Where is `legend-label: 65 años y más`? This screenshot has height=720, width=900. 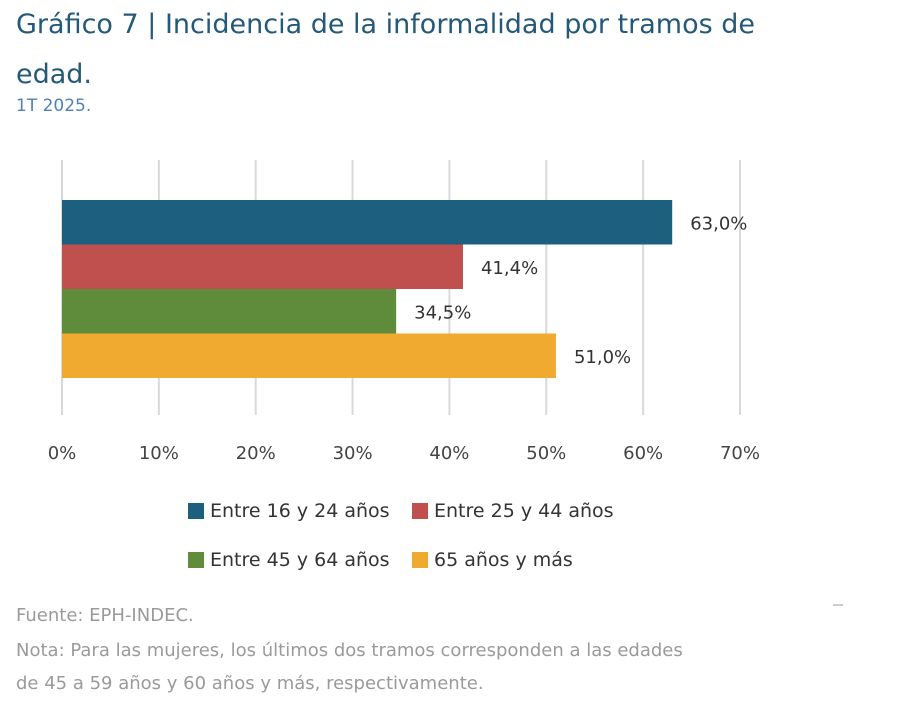 legend-label: 65 años y más is located at coordinates (503, 560).